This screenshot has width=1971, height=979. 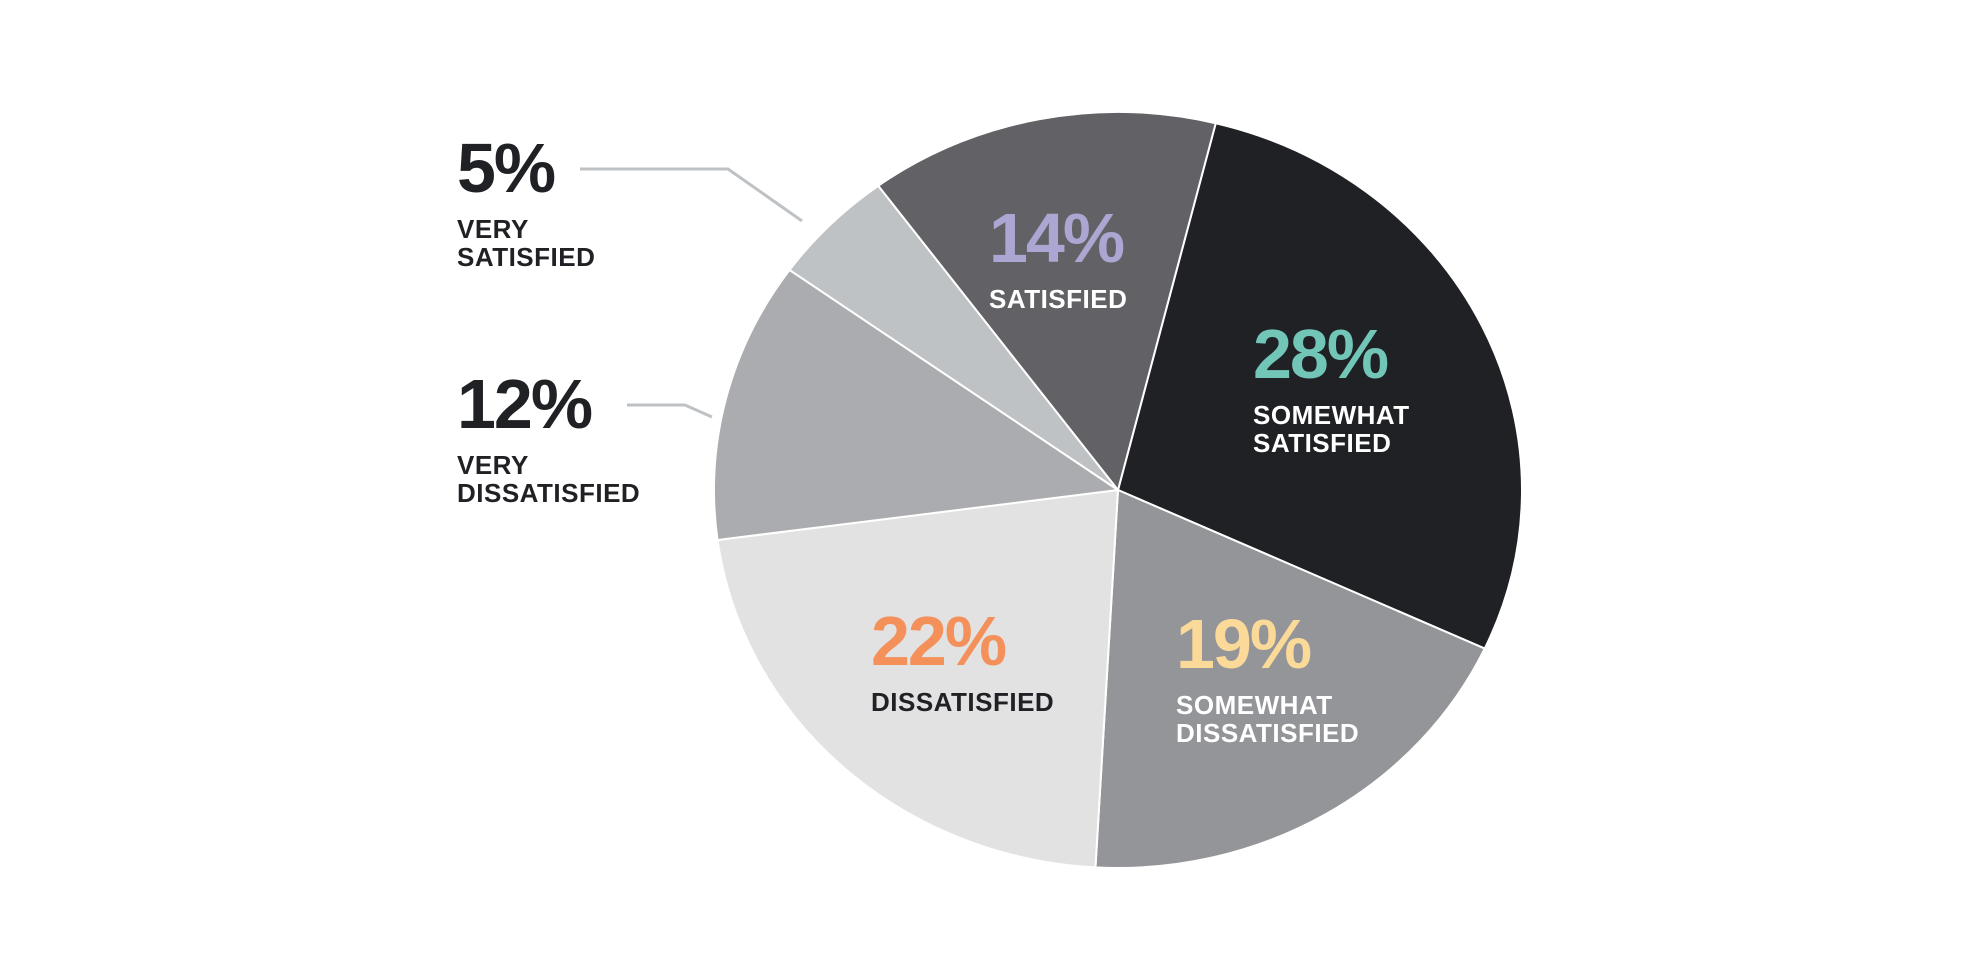 What do you see at coordinates (1320, 354) in the screenshot?
I see `value-label-somewhat-satisfied: 28%` at bounding box center [1320, 354].